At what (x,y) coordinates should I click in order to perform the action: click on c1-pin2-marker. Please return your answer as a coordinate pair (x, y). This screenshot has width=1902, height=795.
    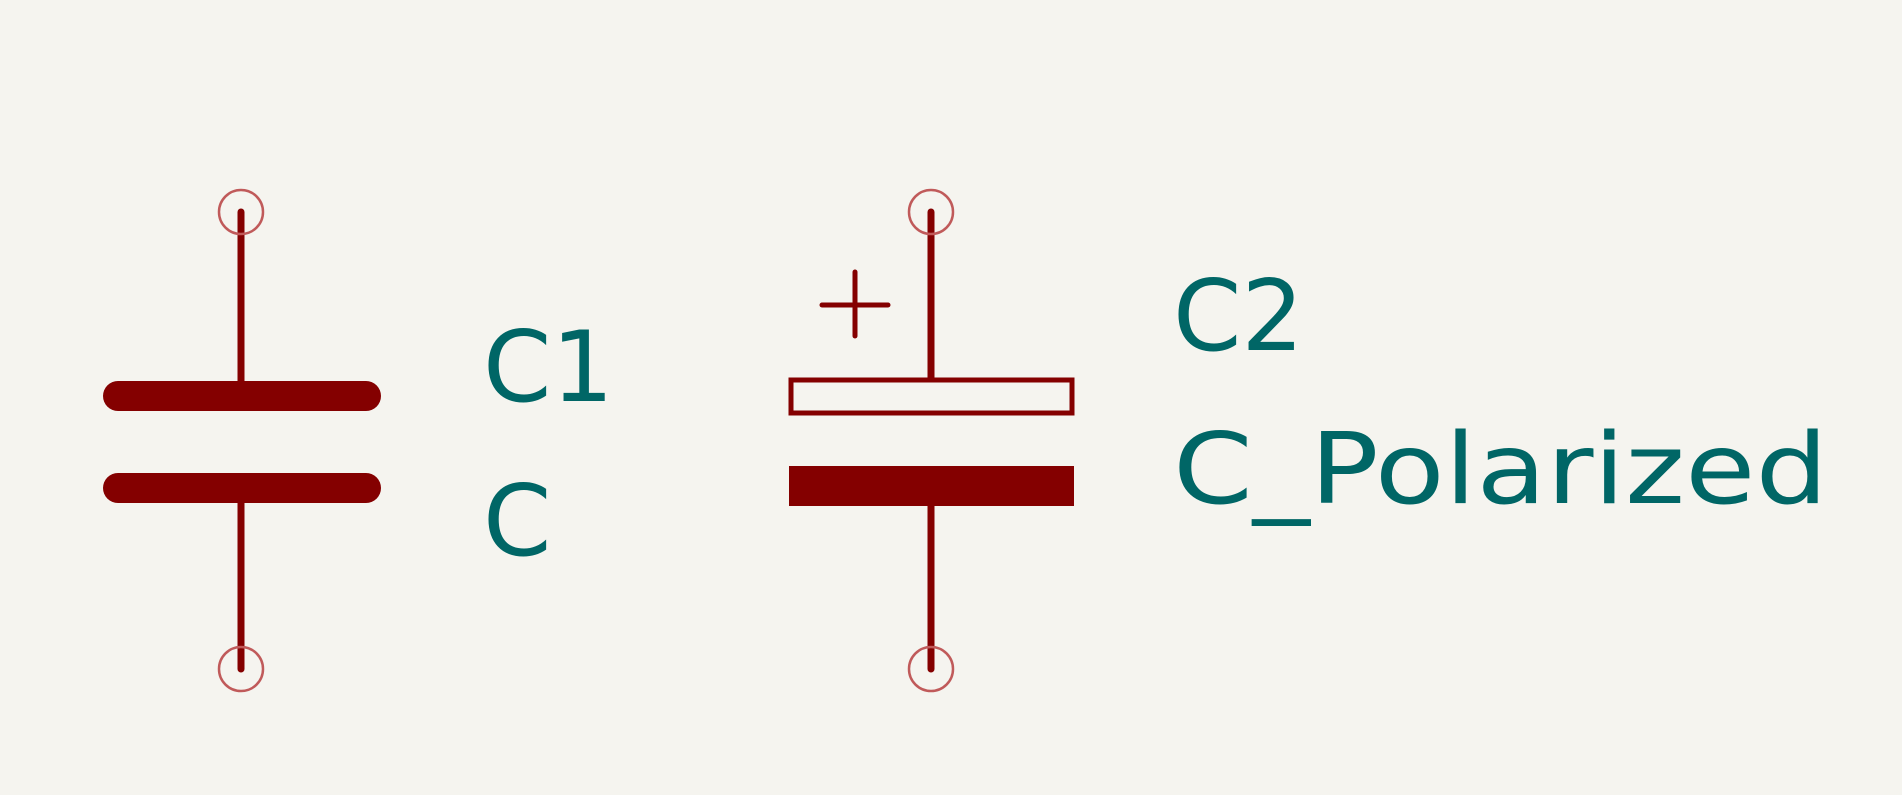
    Looking at the image, I should click on (241, 669).